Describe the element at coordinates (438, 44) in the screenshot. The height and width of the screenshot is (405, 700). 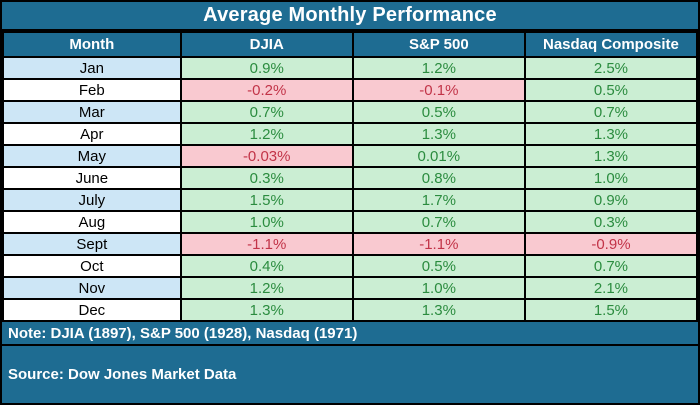
I see `column-header-sp500: S&P 500` at that location.